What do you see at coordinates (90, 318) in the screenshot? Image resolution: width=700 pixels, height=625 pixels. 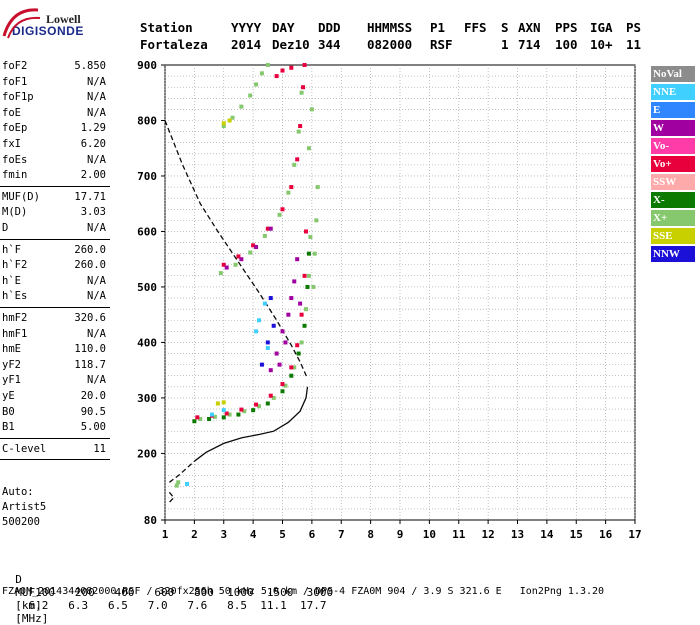 I see `param-value: 320.6` at bounding box center [90, 318].